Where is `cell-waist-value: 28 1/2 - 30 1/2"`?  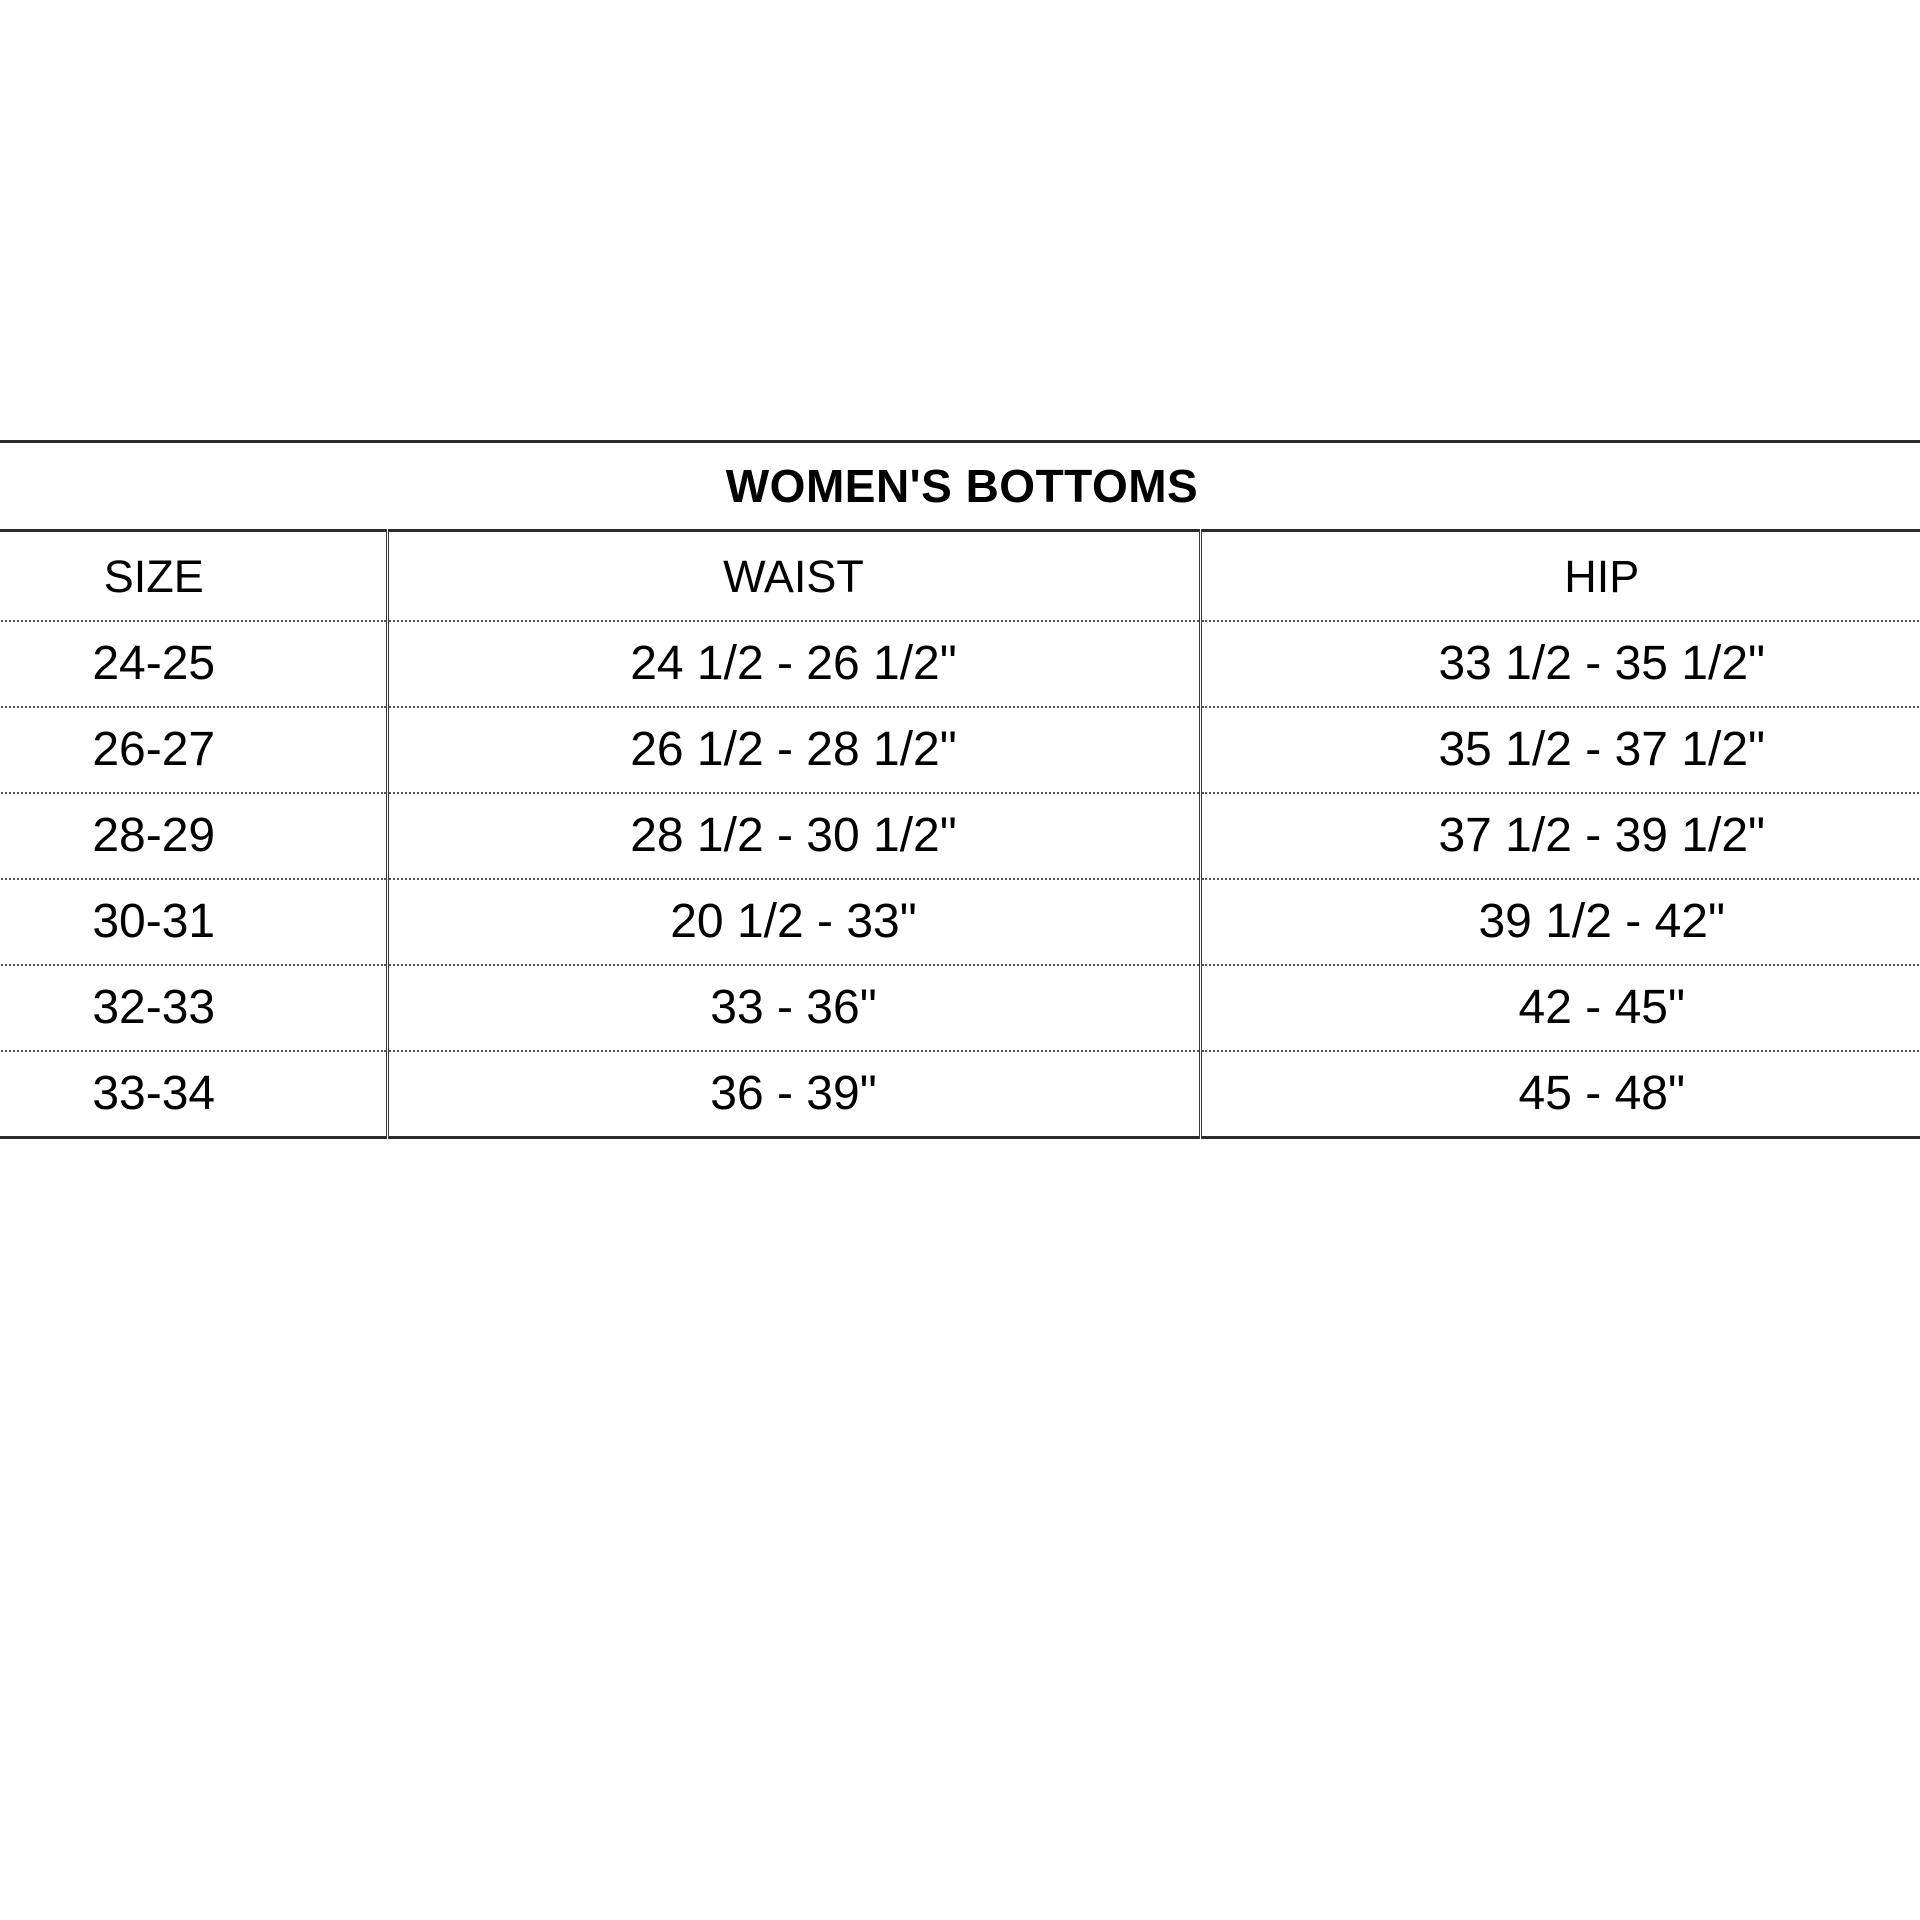 cell-waist-value: 28 1/2 - 30 1/2" is located at coordinates (793, 835).